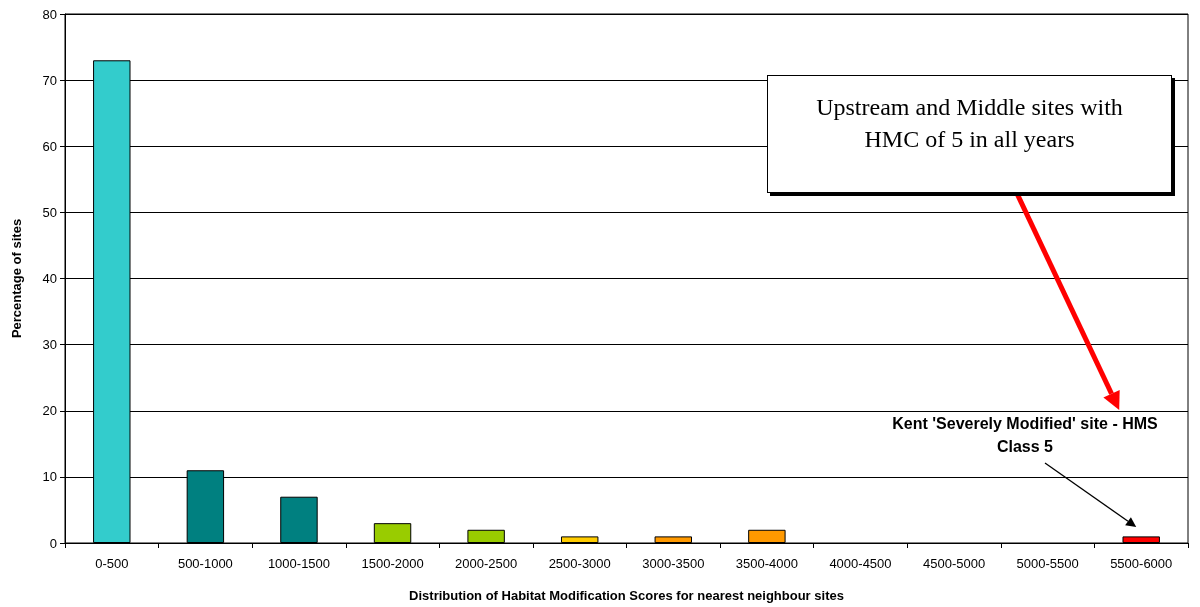  What do you see at coordinates (16, 278) in the screenshot?
I see `y-axis-title: Percentage of sites` at bounding box center [16, 278].